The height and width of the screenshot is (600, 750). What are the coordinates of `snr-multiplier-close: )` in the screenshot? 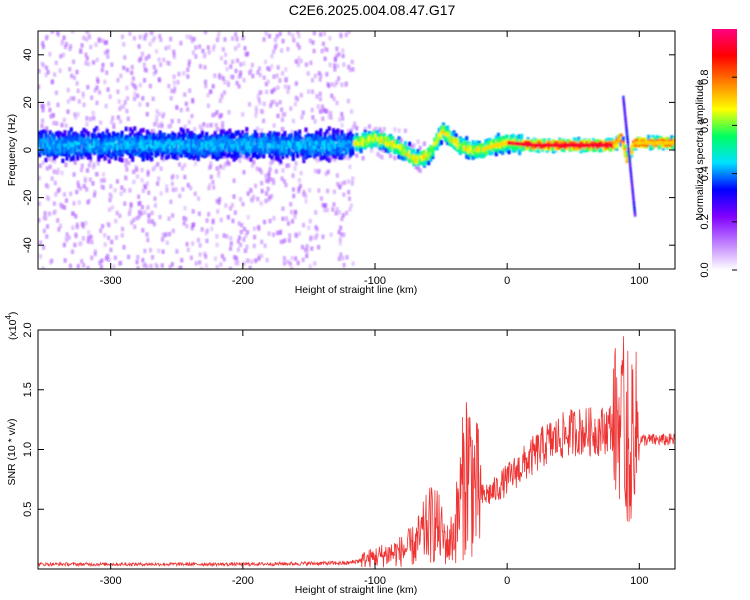 It's located at (13, 314).